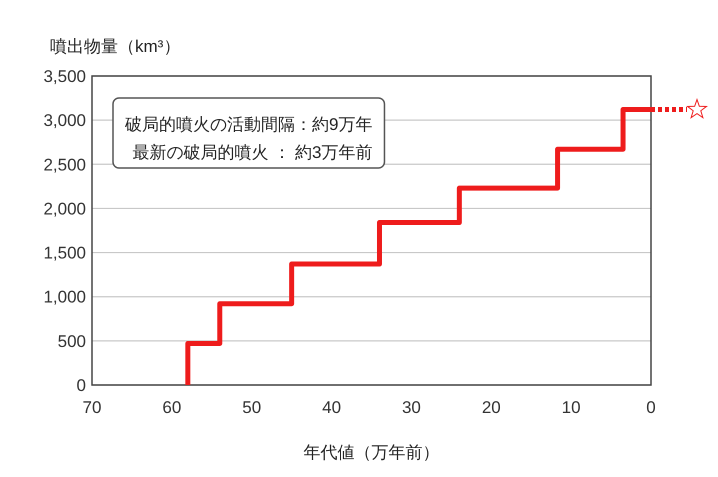  What do you see at coordinates (332, 407) in the screenshot?
I see `x-tick-label: 40` at bounding box center [332, 407].